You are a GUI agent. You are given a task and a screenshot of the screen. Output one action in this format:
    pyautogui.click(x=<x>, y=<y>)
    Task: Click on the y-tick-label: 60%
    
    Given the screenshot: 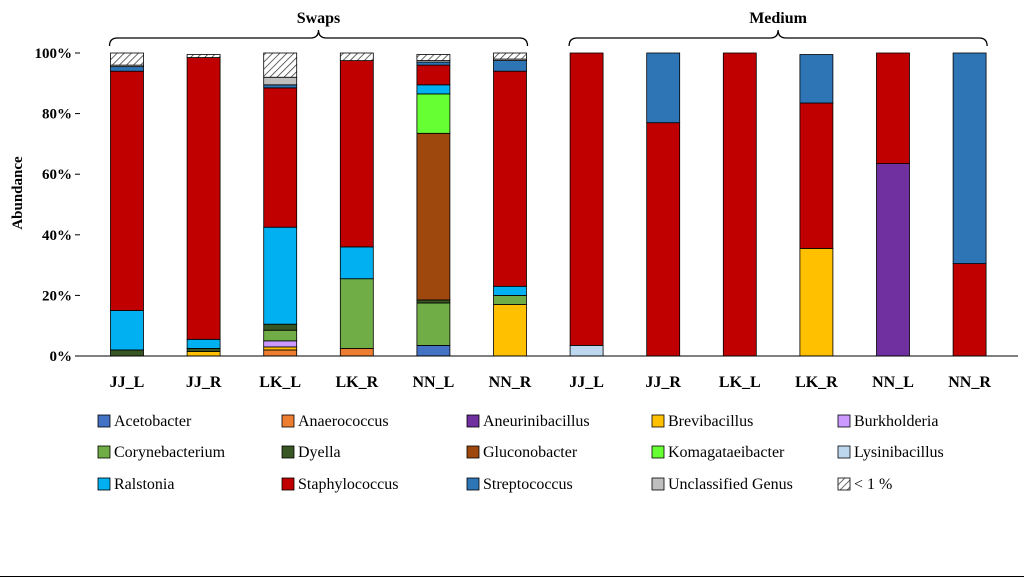 What is the action you would take?
    pyautogui.click(x=57, y=175)
    